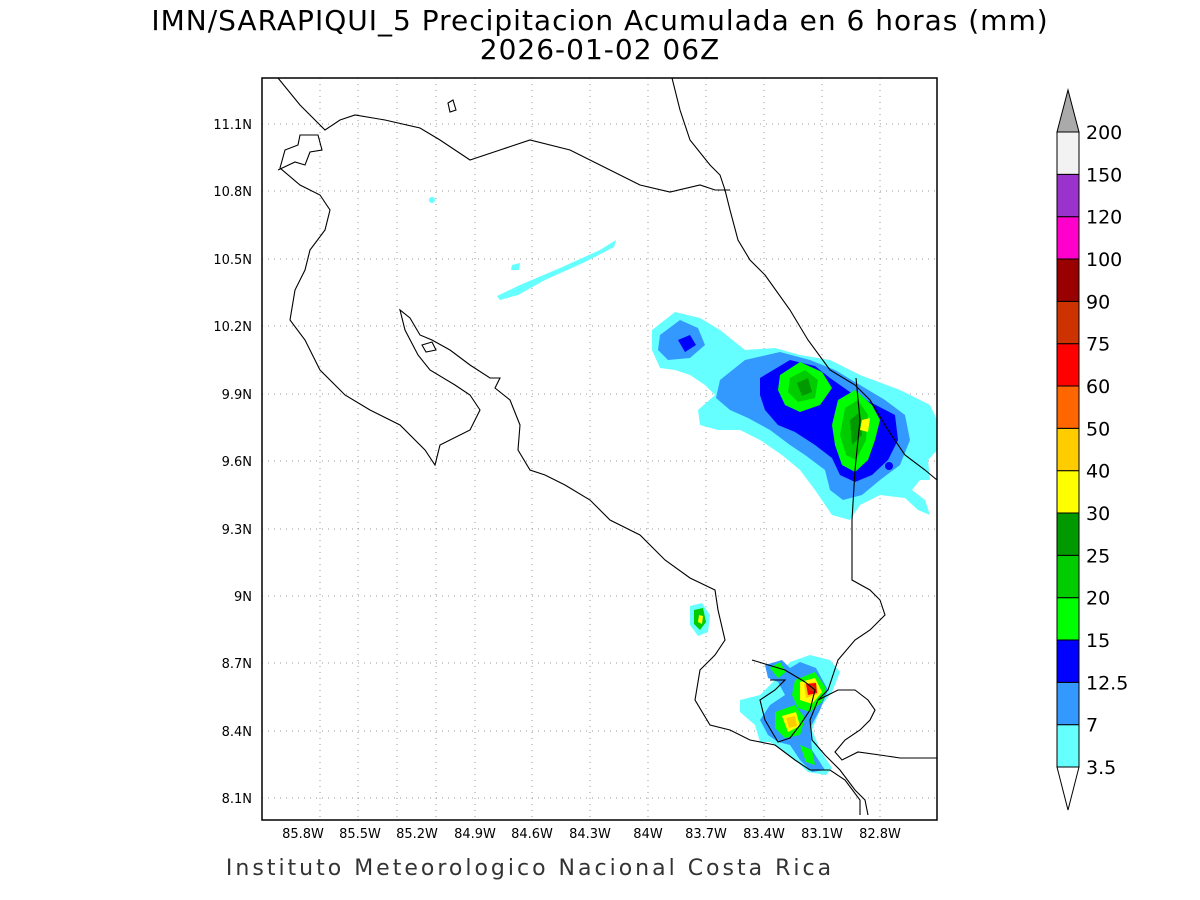 The height and width of the screenshot is (900, 1200). Describe the element at coordinates (532, 834) in the screenshot. I see `lon-tick: 84.6W` at that location.